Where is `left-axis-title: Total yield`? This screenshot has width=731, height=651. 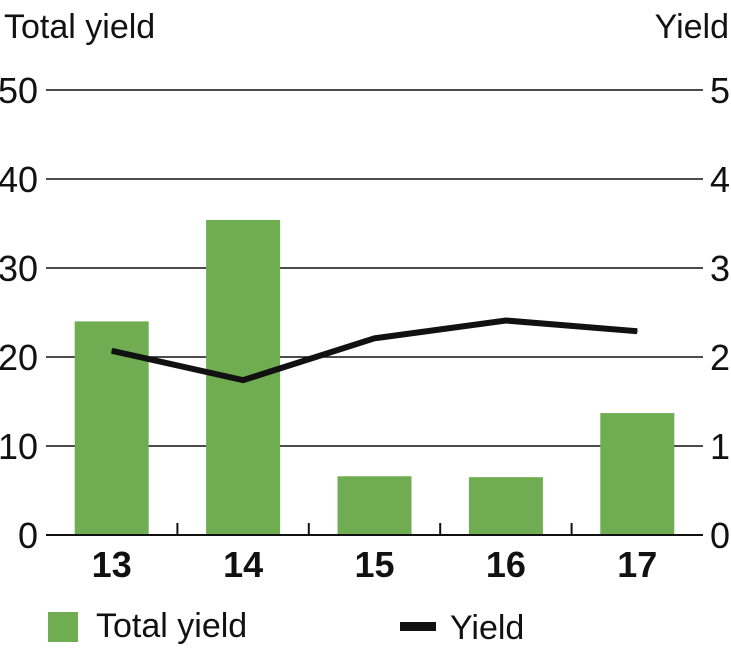
left-axis-title: Total yield is located at coordinates (79, 27).